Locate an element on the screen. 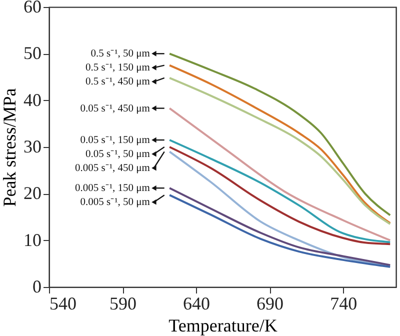  y-tick-label: 20 is located at coordinates (33, 193).